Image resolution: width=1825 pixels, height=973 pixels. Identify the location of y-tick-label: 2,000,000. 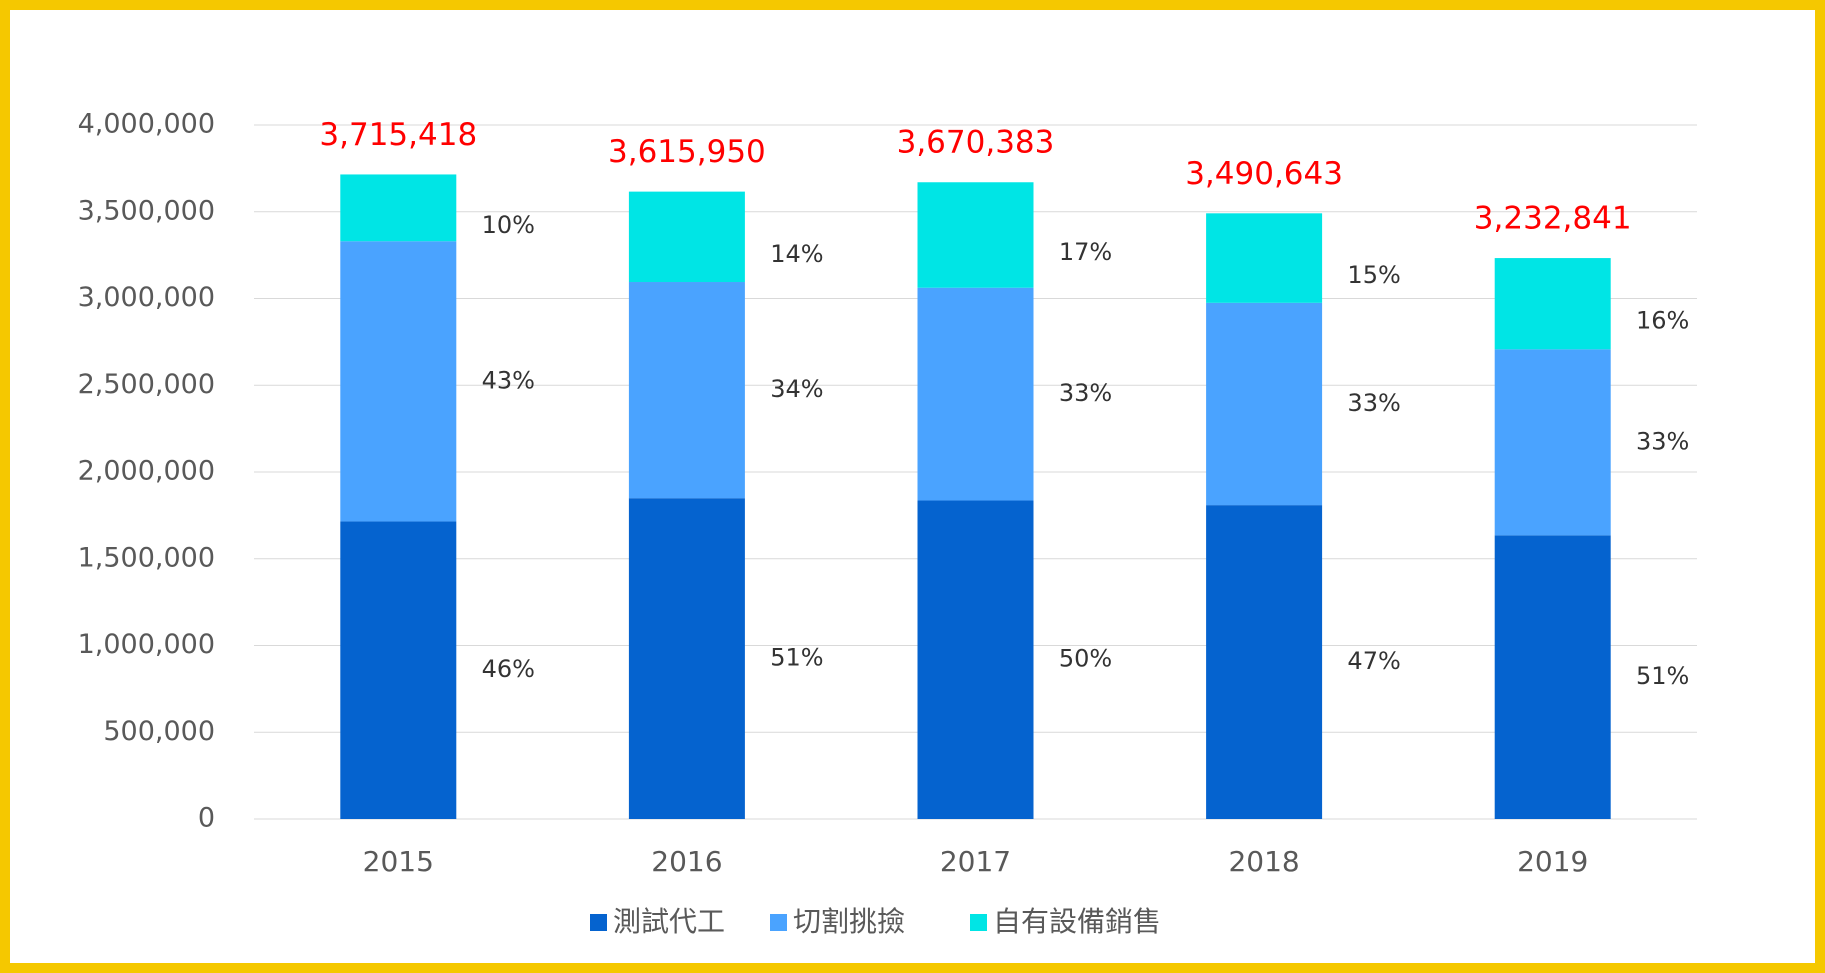
(146, 471).